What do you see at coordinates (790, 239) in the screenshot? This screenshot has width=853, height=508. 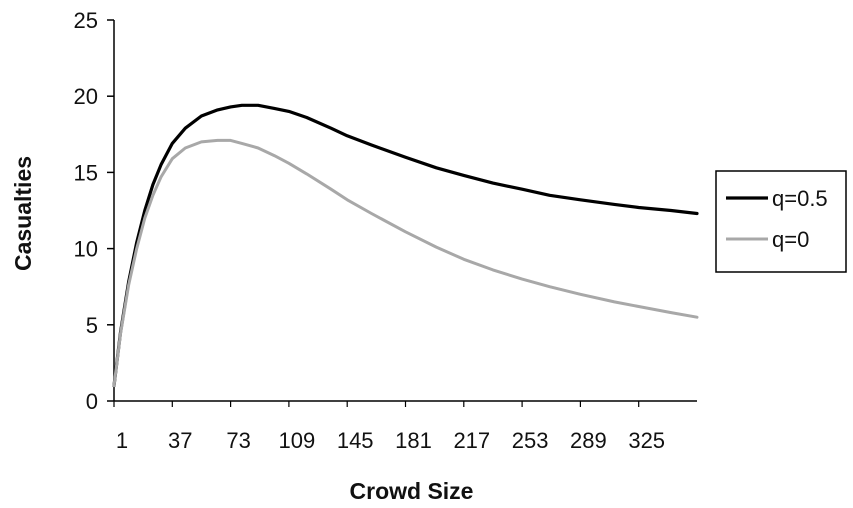 I see `legend-label-2: q=0` at bounding box center [790, 239].